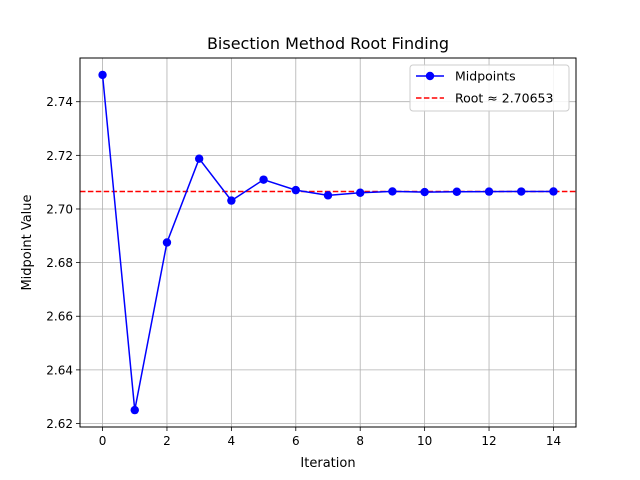 Image resolution: width=640 pixels, height=480 pixels. Describe the element at coordinates (553, 441) in the screenshot. I see `x-tick-label: 14` at that location.